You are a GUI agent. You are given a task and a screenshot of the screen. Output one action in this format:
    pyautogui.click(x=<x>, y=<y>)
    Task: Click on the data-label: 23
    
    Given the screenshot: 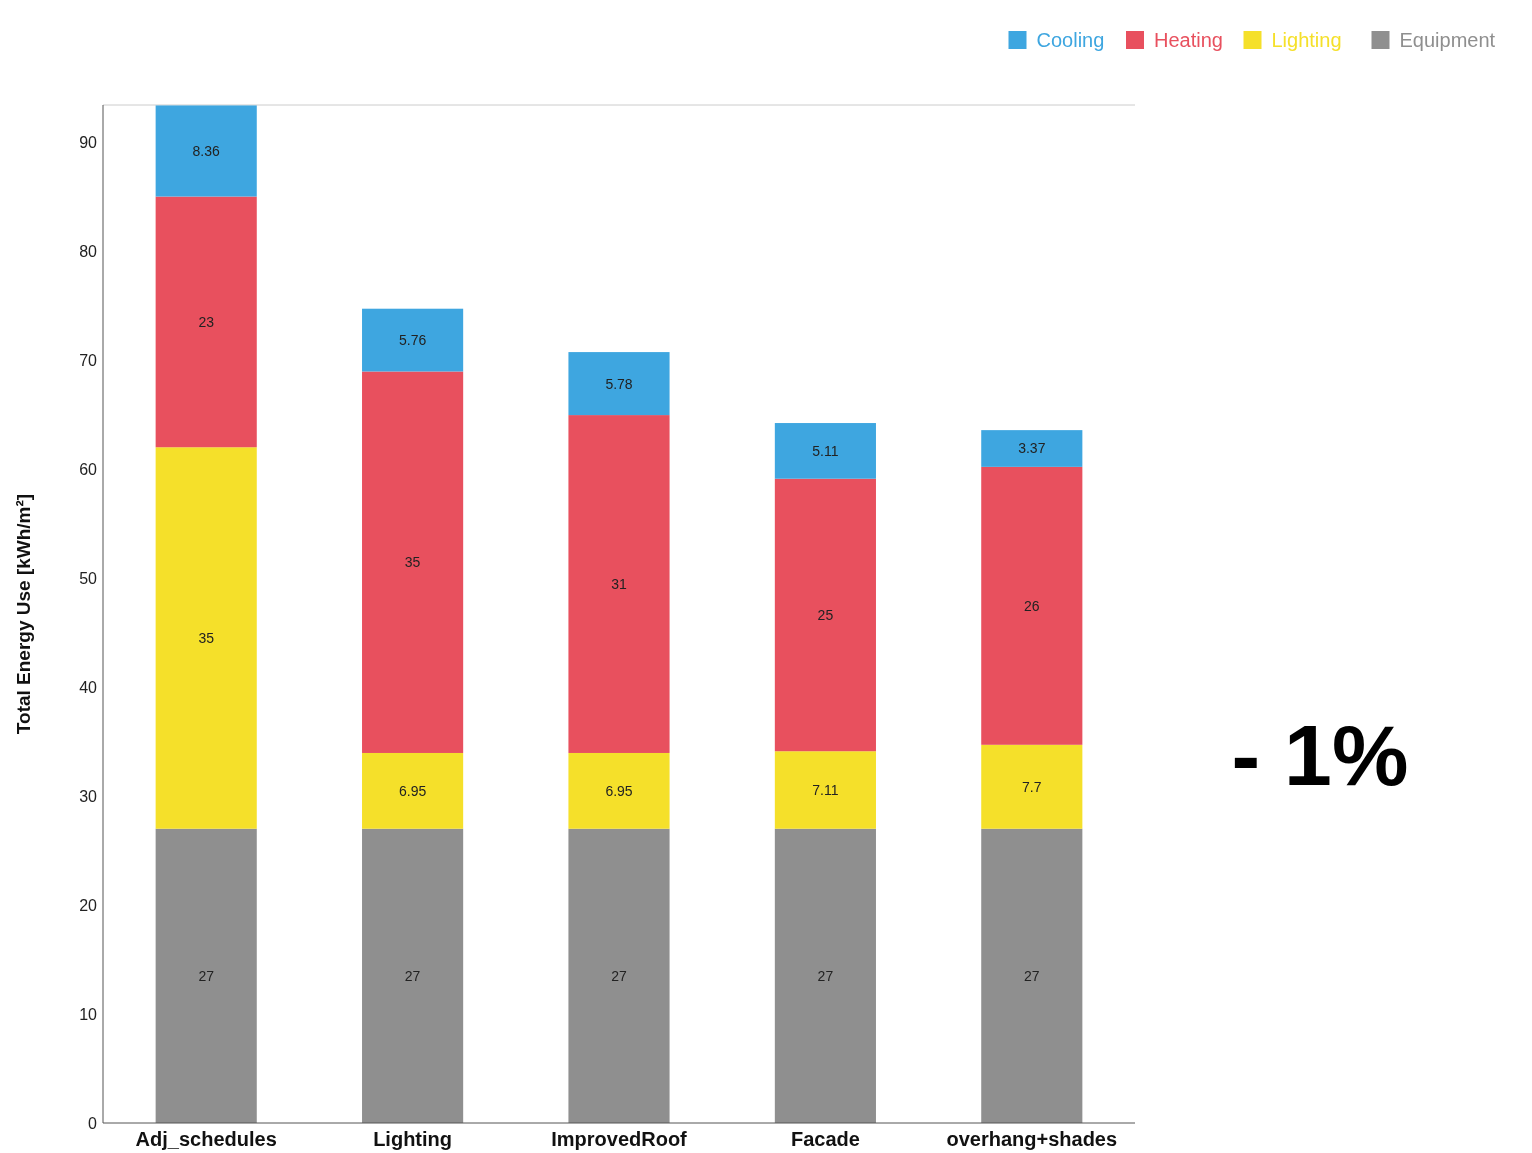 What is the action you would take?
    pyautogui.click(x=206, y=321)
    